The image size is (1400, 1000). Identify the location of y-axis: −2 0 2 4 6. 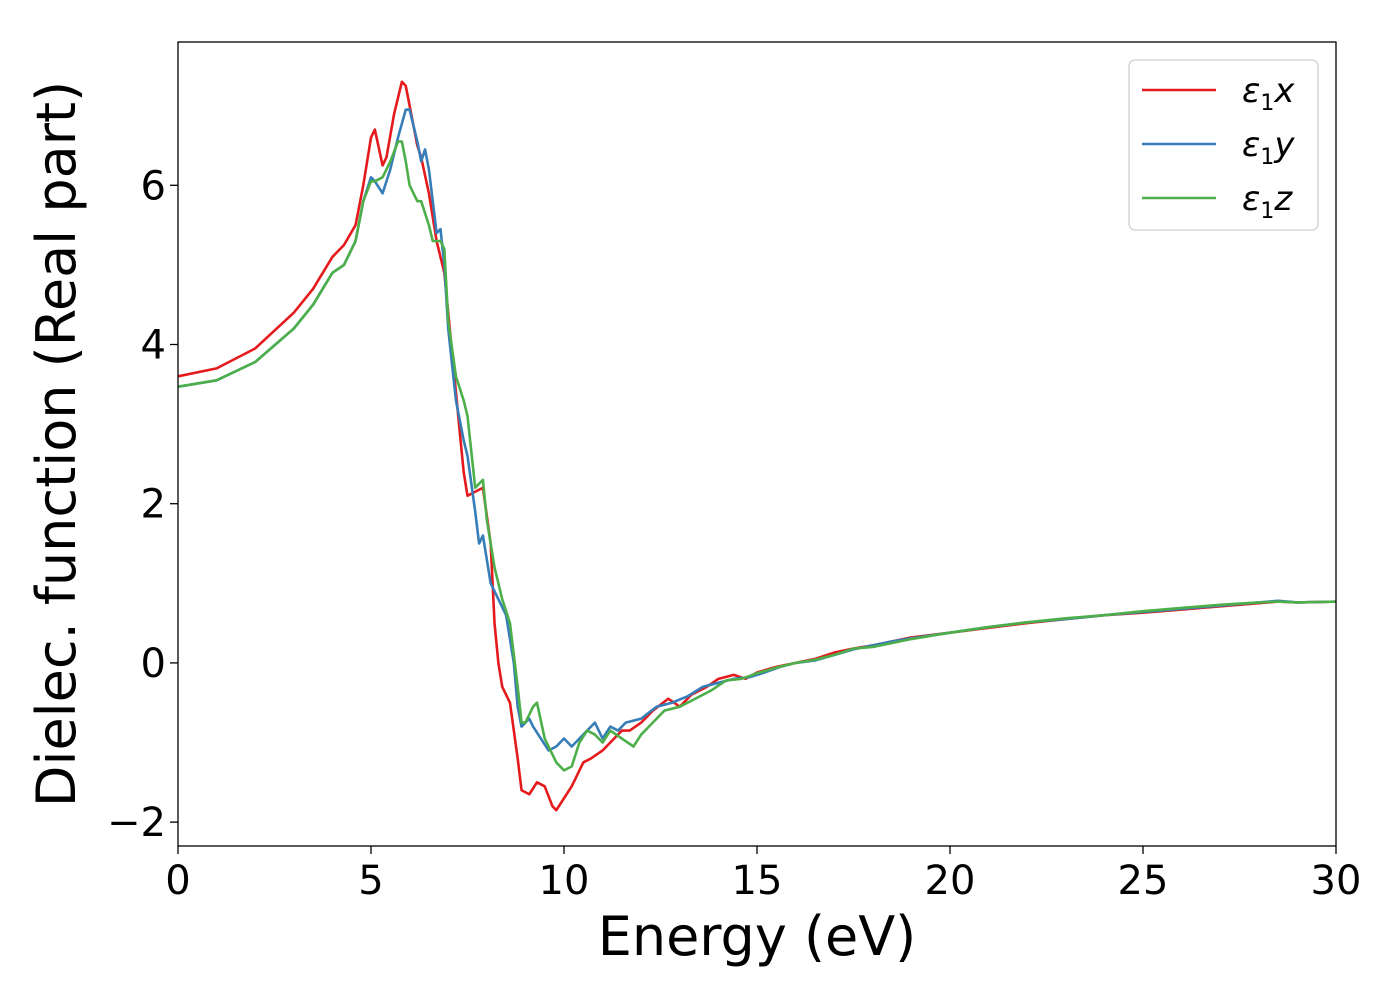
(142, 504).